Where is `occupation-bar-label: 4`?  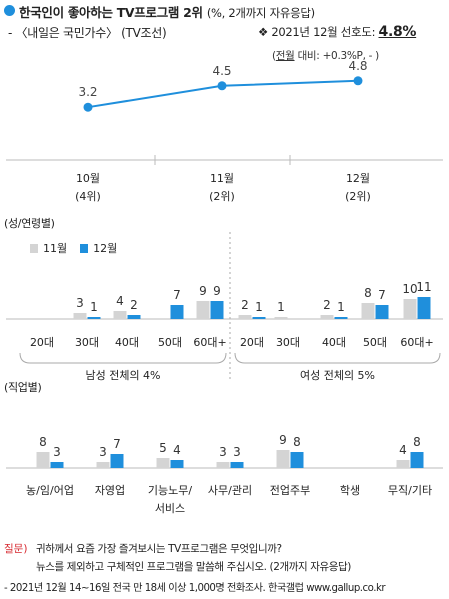 occupation-bar-label: 4 is located at coordinates (403, 450).